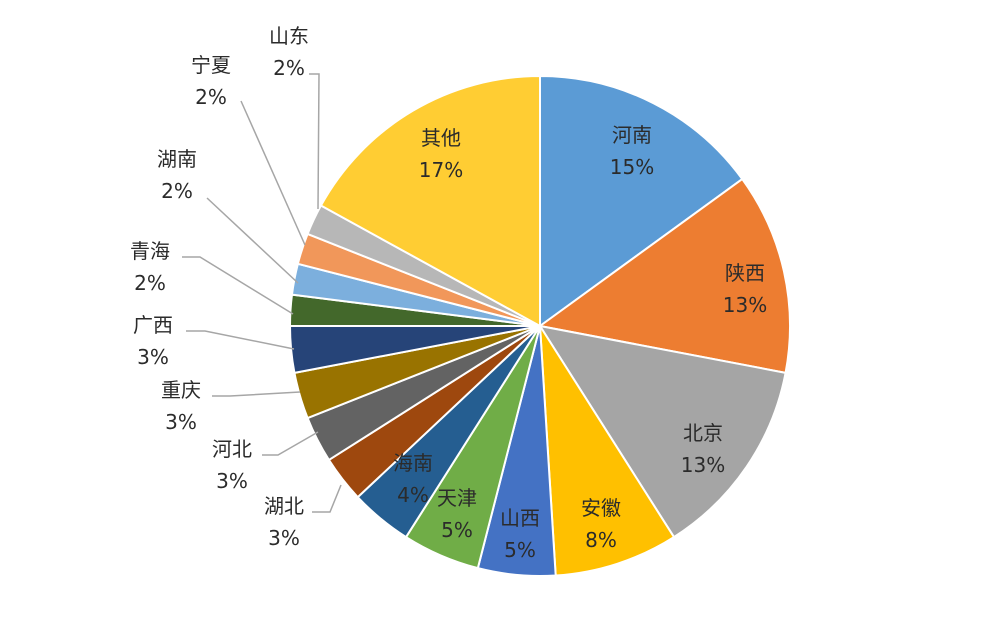 The image size is (991, 626). Describe the element at coordinates (441, 170) in the screenshot. I see `slice-percent-label: 17%` at that location.